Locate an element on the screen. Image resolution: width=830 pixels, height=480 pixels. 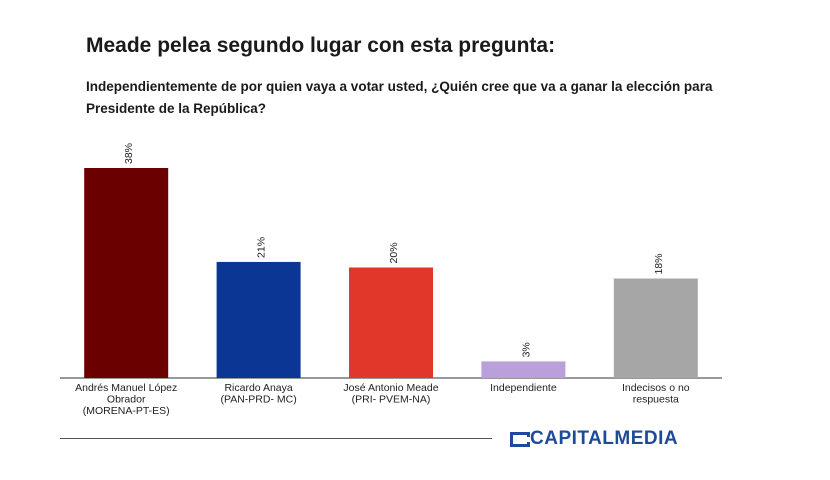
value-label-4: 18% is located at coordinates (659, 264).